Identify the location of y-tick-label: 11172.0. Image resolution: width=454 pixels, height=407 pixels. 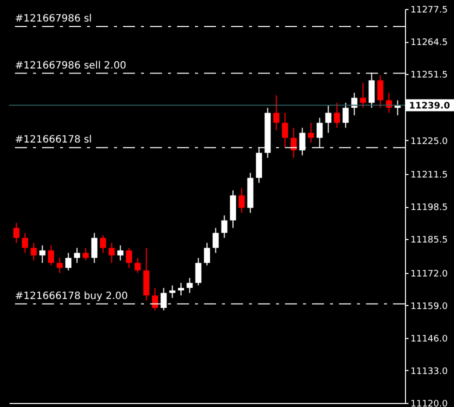
(429, 274).